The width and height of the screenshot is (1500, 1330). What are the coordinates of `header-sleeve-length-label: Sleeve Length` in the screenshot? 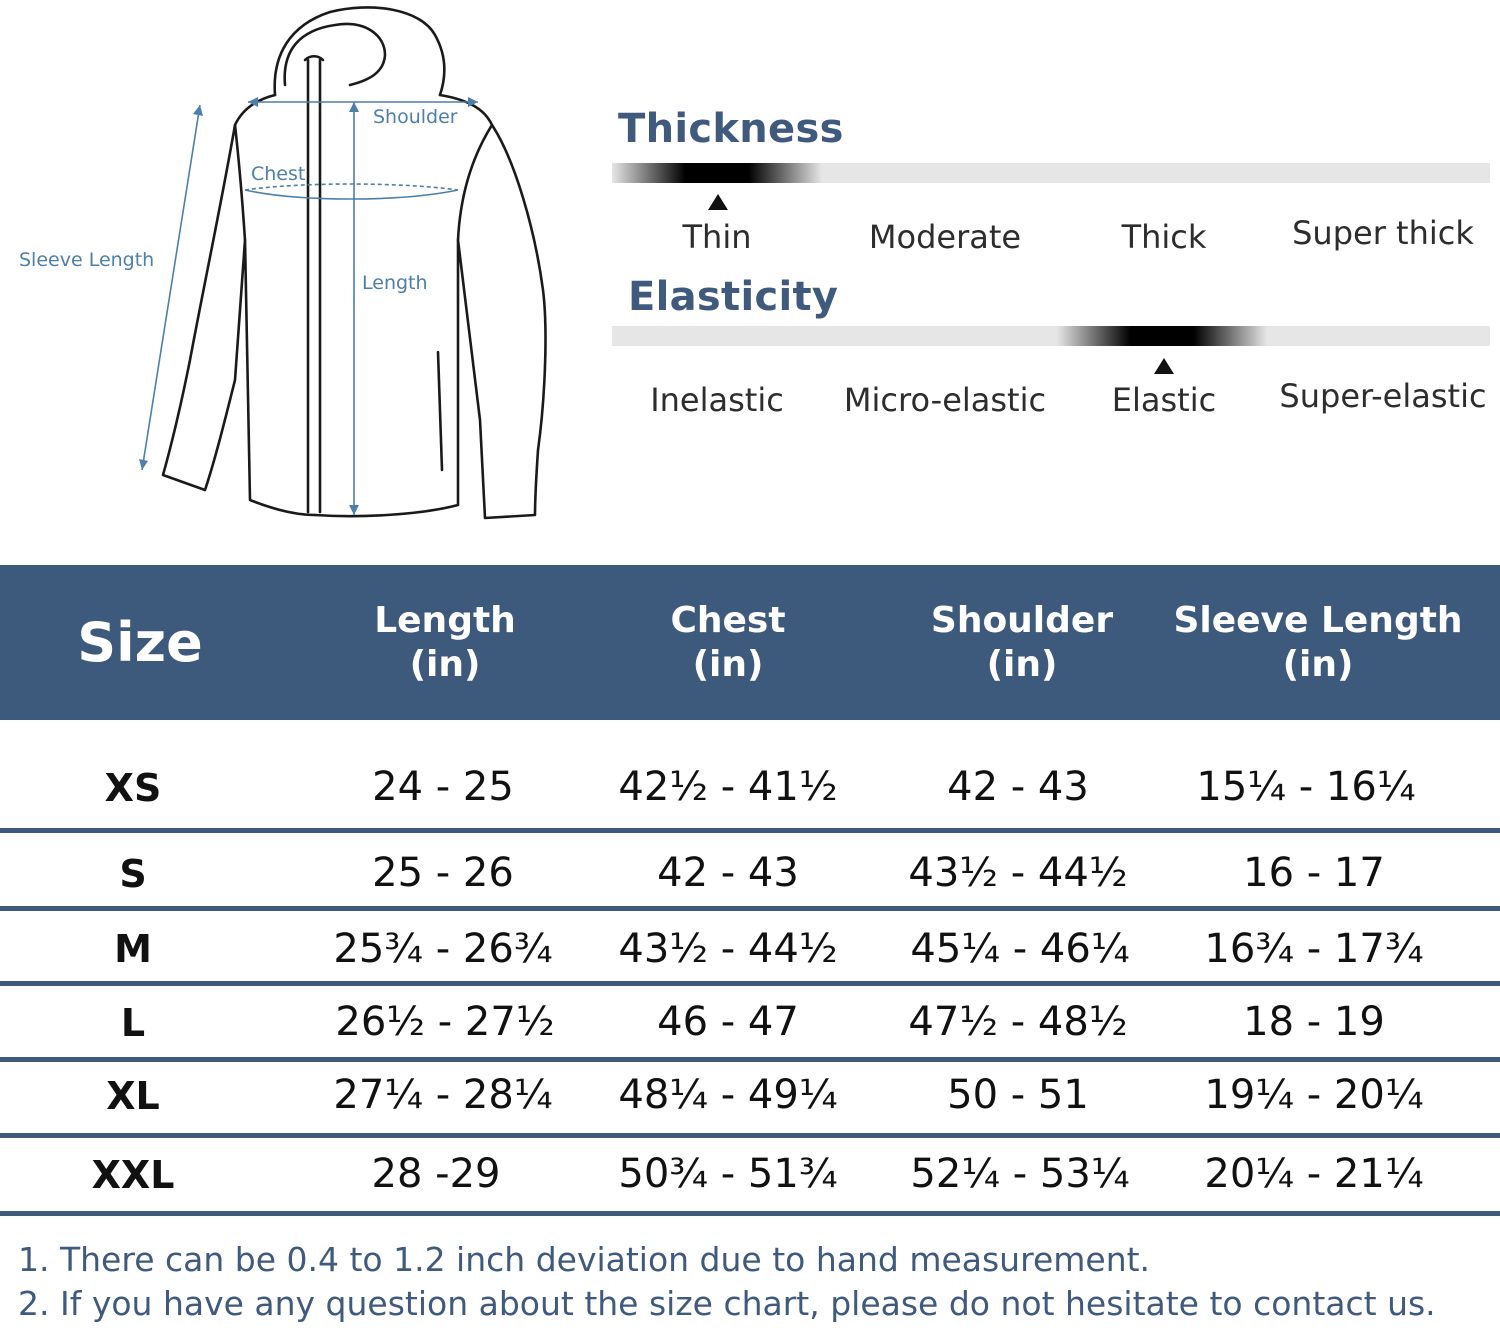 It's located at (1318, 620).